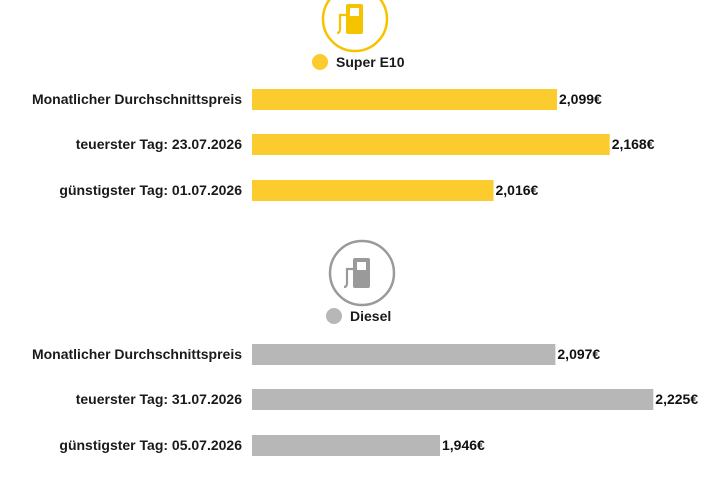 Image resolution: width=728 pixels, height=485 pixels. I want to click on diesel-value-label-1: 2,225€, so click(676, 399).